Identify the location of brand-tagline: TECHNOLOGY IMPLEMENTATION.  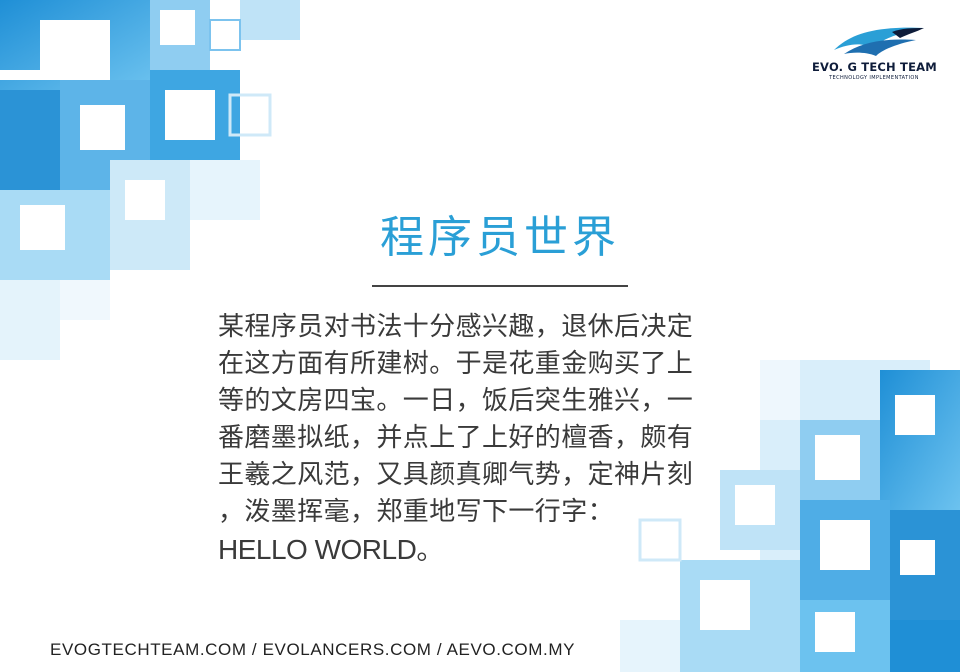
(874, 78).